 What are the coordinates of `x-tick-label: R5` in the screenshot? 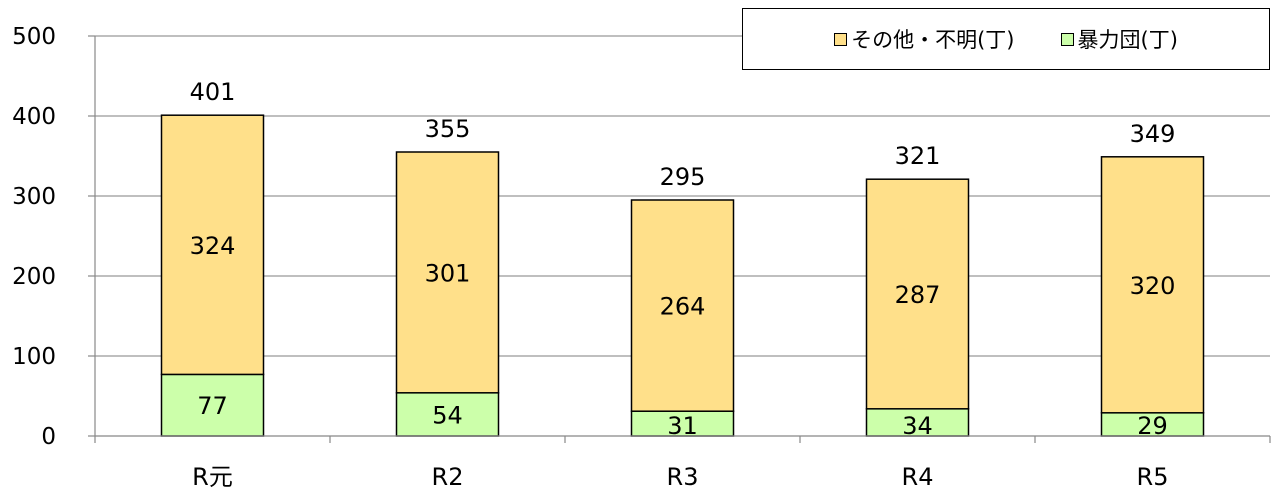 It's located at (1153, 477).